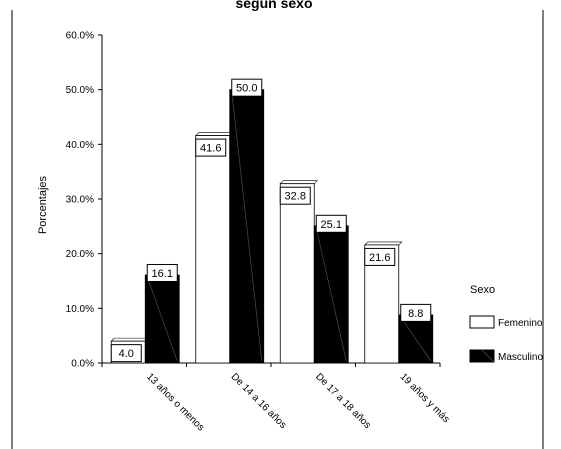 The image size is (561, 449). I want to click on data-label-masculino-group: 8.8, so click(416, 312).